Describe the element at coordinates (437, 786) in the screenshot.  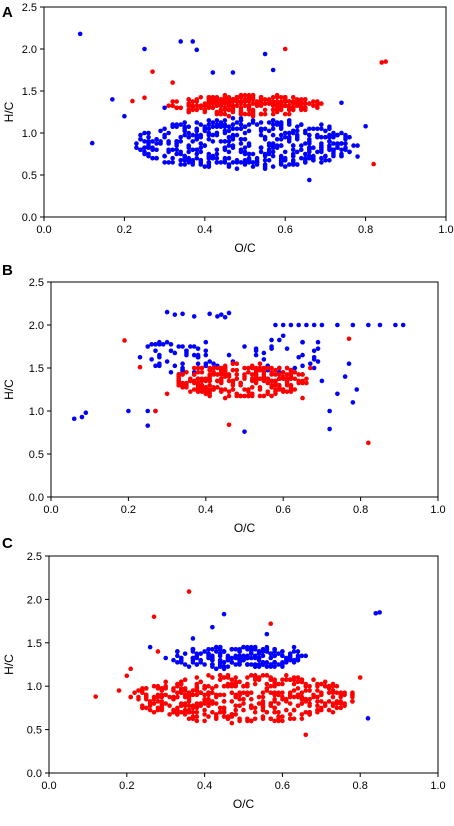
I see `x-tick-label: 1.0` at that location.